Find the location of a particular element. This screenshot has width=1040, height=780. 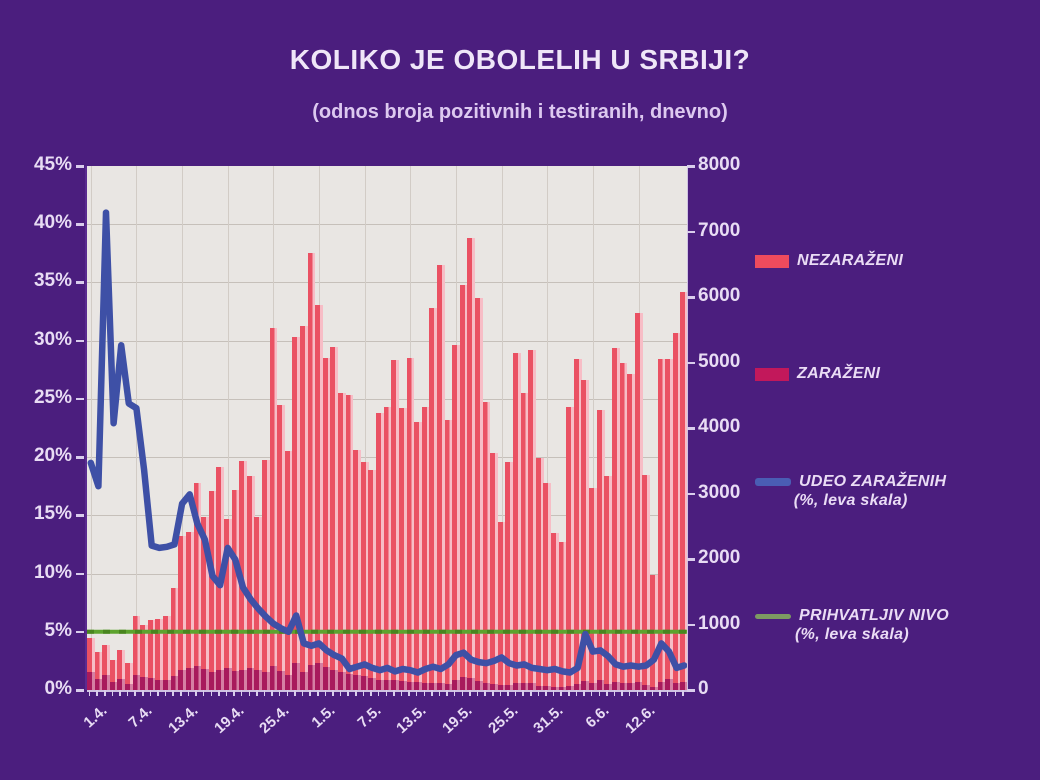

left-axis-tick-label: 20% is located at coordinates (52, 456).